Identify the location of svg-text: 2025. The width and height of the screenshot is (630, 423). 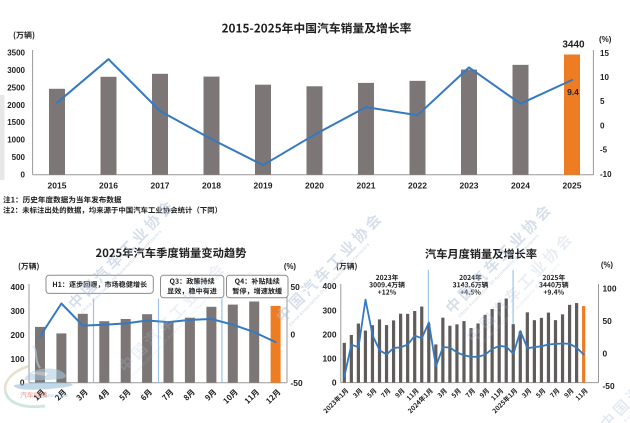
(572, 186).